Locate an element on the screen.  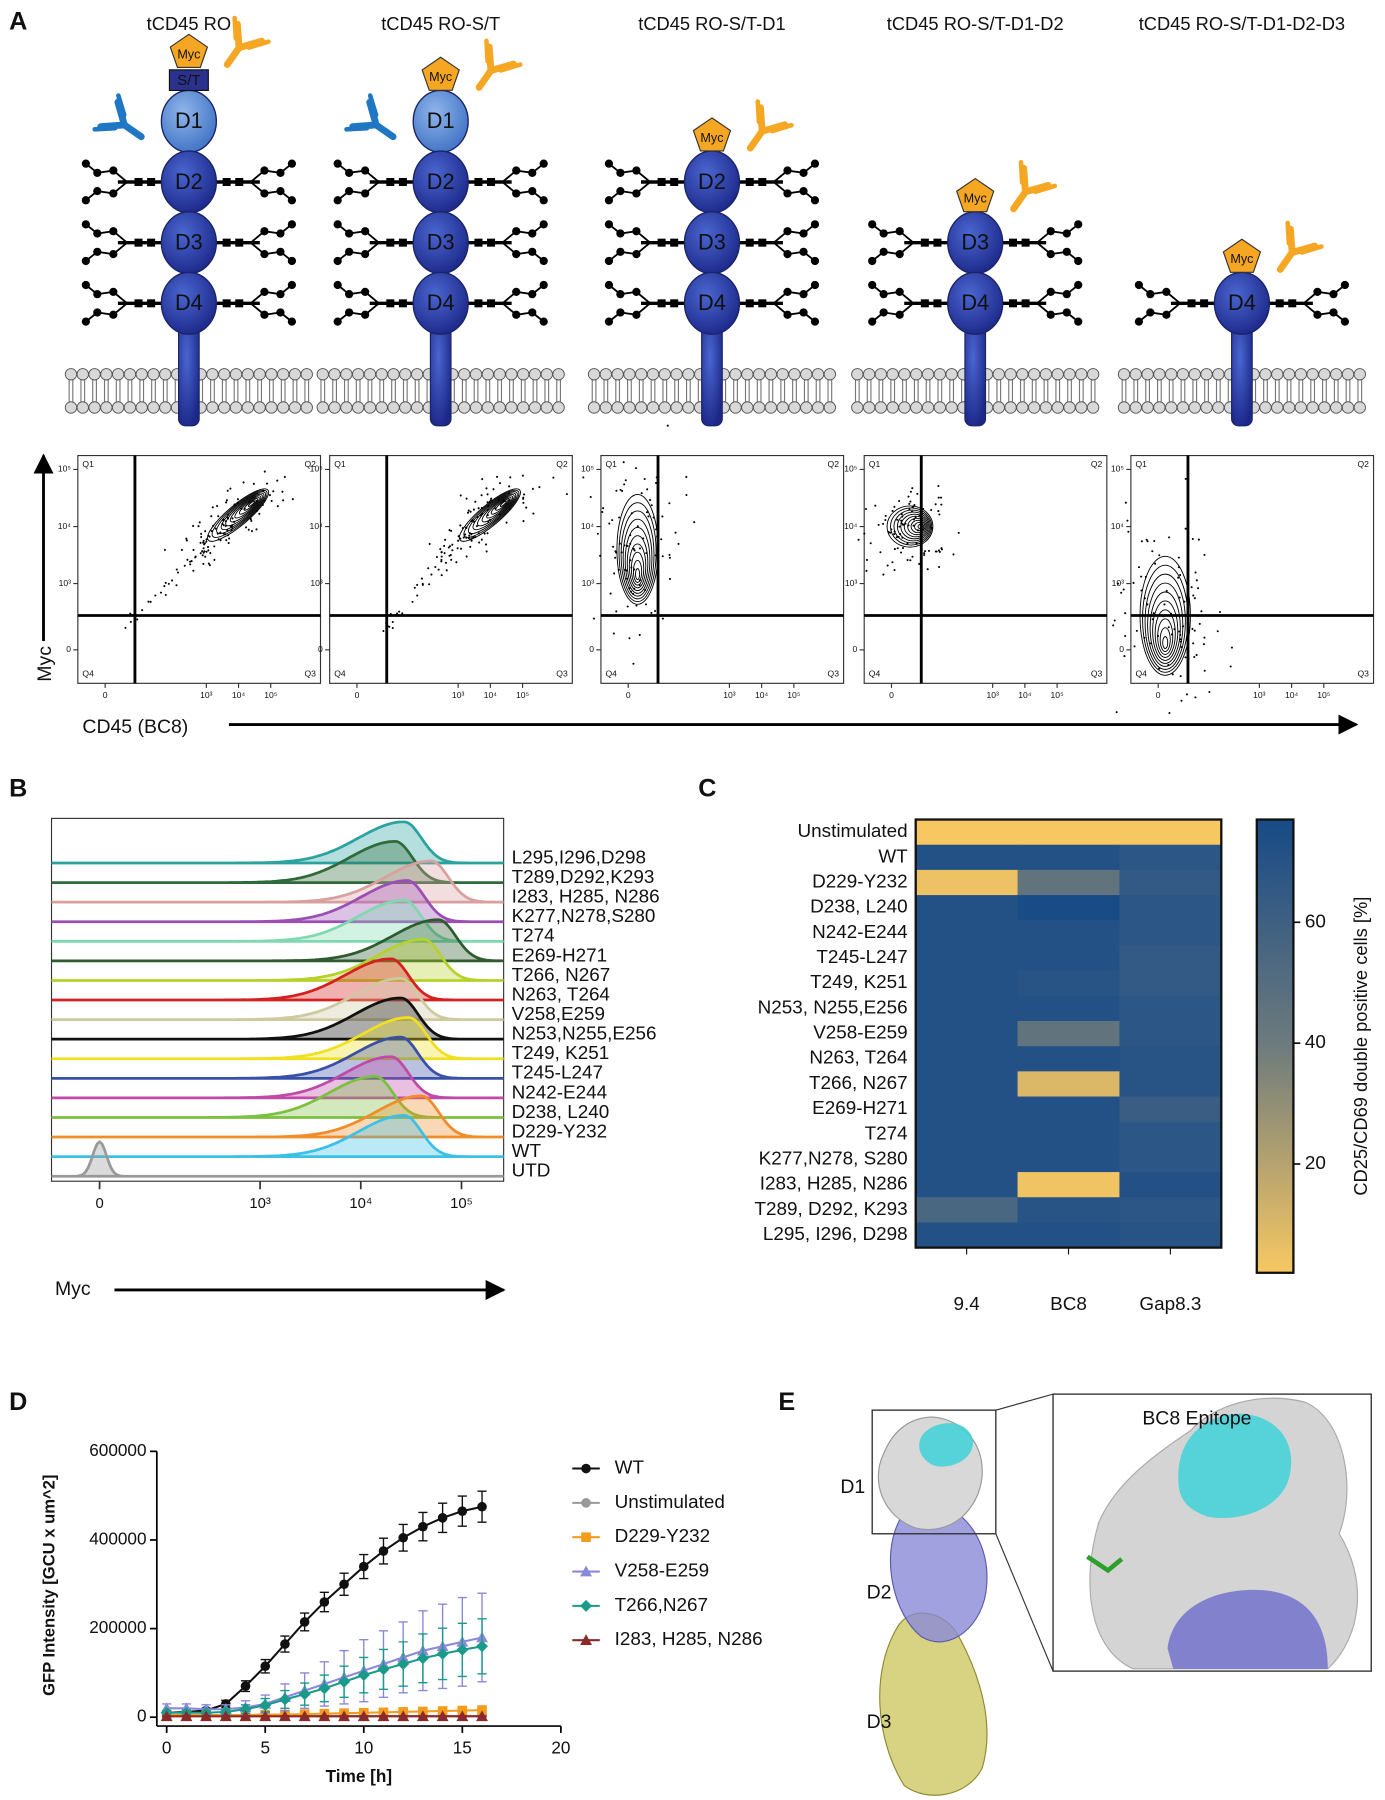
series-label: T289,D292,K293 is located at coordinates (583, 877).